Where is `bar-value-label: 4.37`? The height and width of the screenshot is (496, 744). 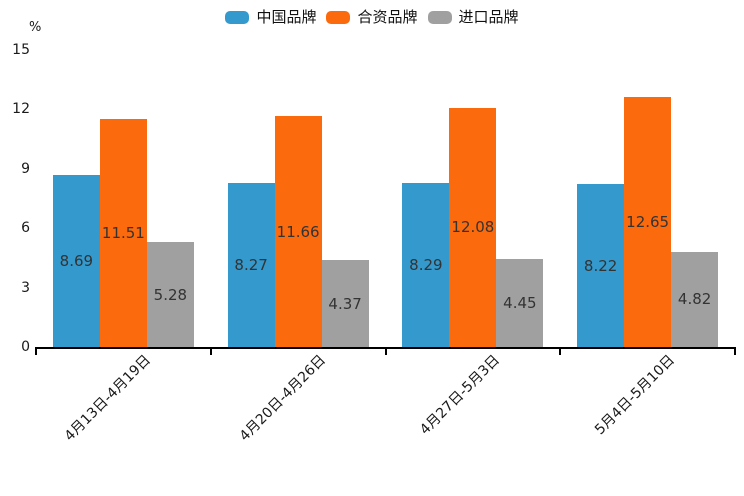
bar-value-label: 4.37 is located at coordinates (345, 303).